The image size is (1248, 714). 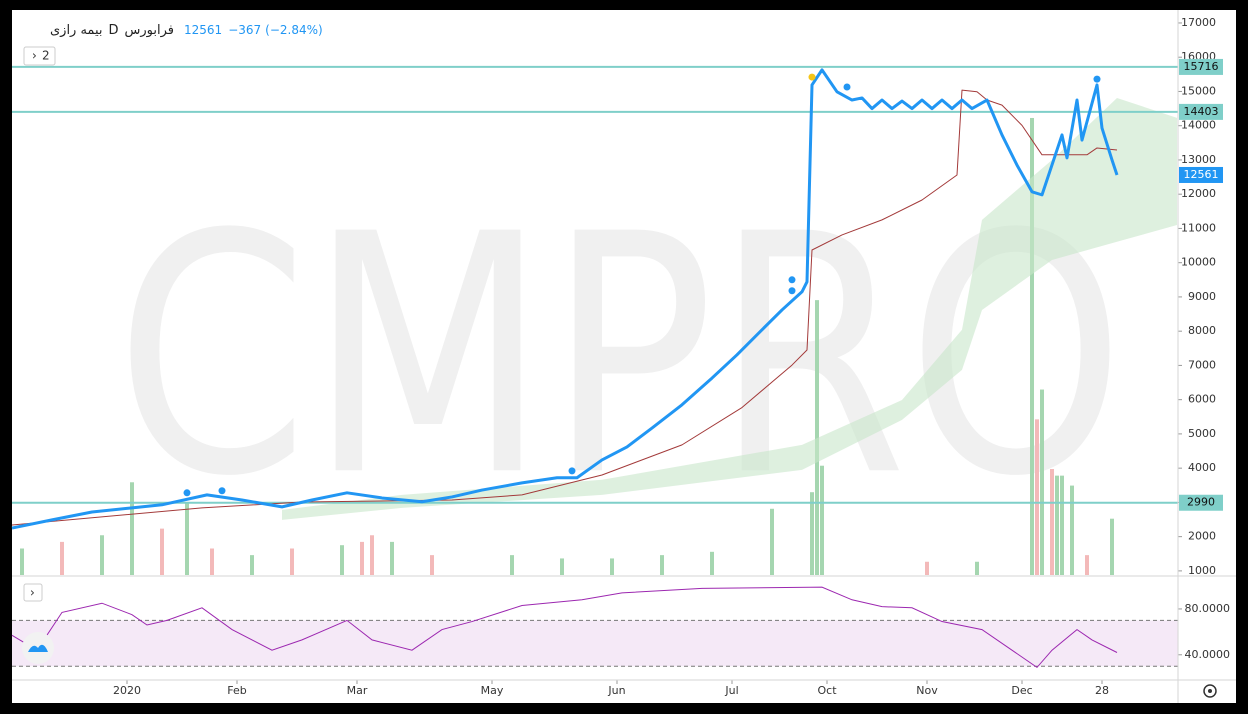 What do you see at coordinates (827, 690) in the screenshot?
I see `x-tick-label: Oct` at bounding box center [827, 690].